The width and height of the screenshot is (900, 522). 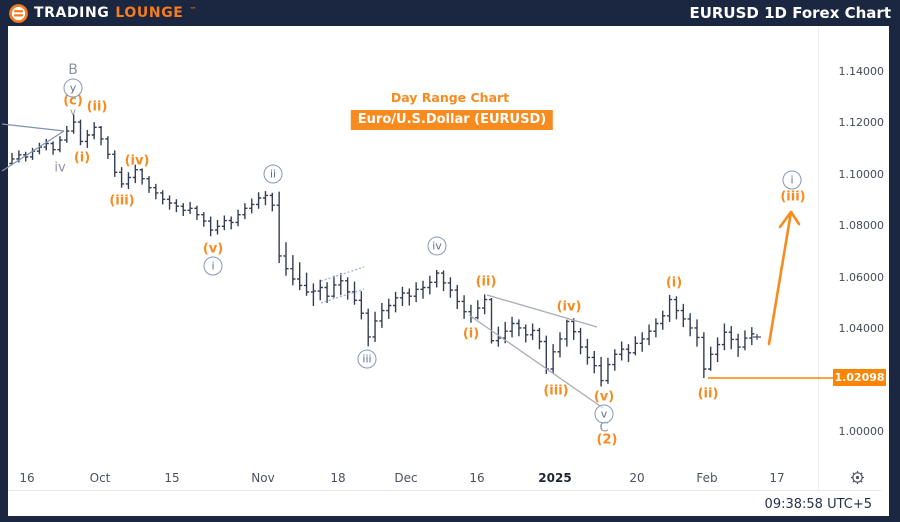 What do you see at coordinates (100, 478) in the screenshot?
I see `x-axis-tick: Oct` at bounding box center [100, 478].